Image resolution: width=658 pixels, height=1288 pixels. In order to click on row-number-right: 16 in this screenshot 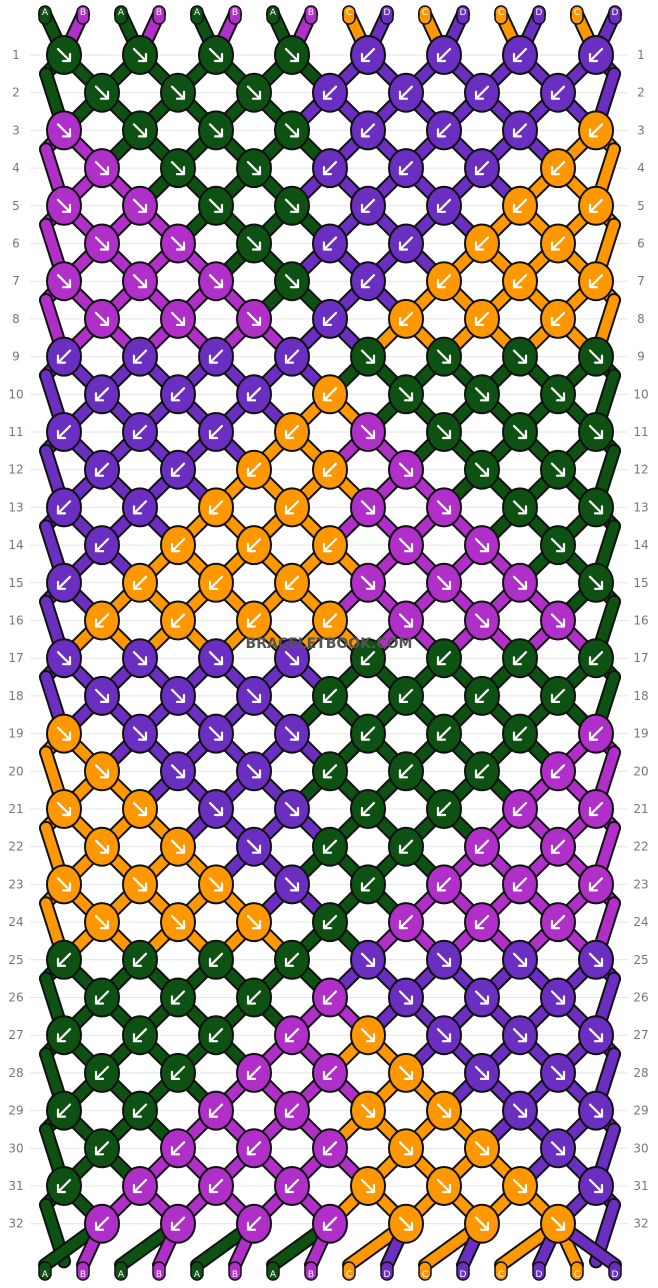, I will do `click(640, 621)`.